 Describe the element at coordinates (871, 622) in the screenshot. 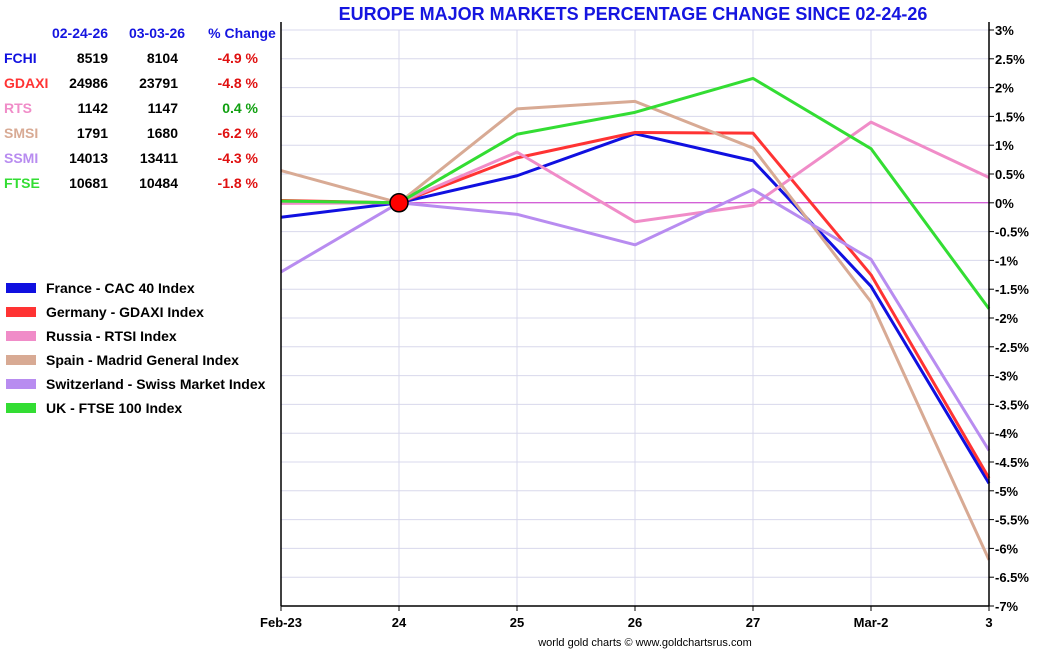

I see `x-tick-label: Mar-2` at that location.